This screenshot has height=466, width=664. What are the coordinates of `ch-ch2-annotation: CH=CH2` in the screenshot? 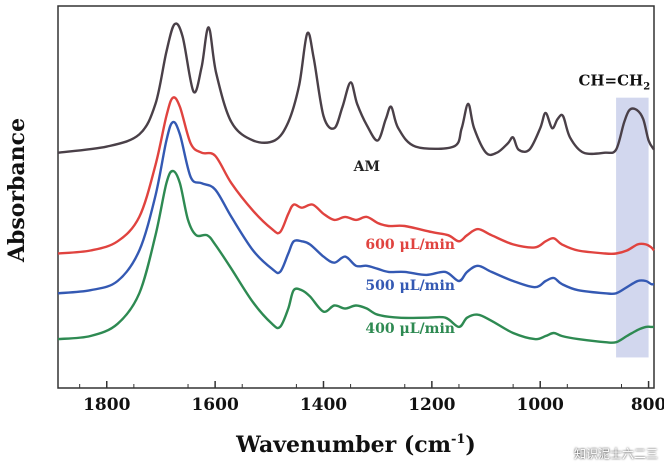 It's located at (614, 81).